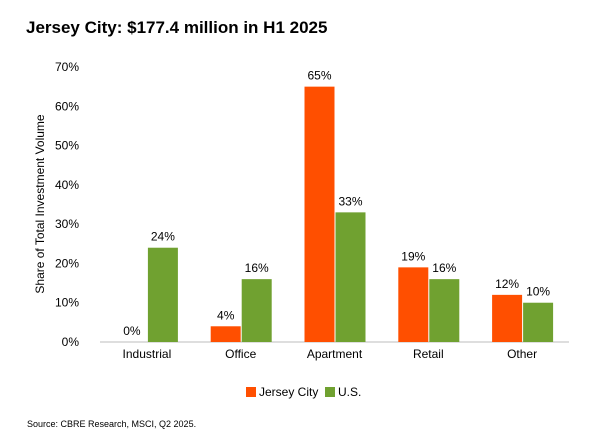  I want to click on data-label: 33%, so click(350, 201).